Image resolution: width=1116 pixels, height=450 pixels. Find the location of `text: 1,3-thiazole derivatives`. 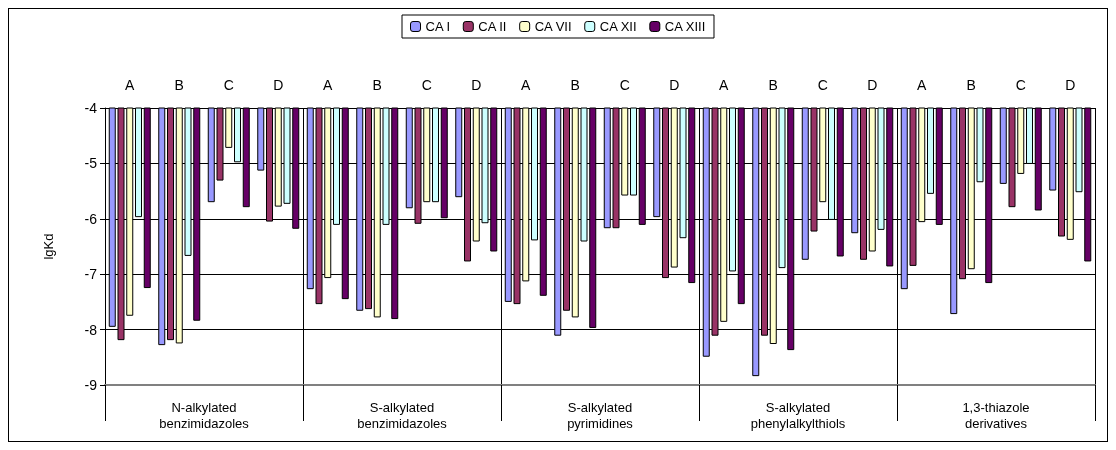

text: 1,3-thiazole derivatives is located at coordinates (996, 415).